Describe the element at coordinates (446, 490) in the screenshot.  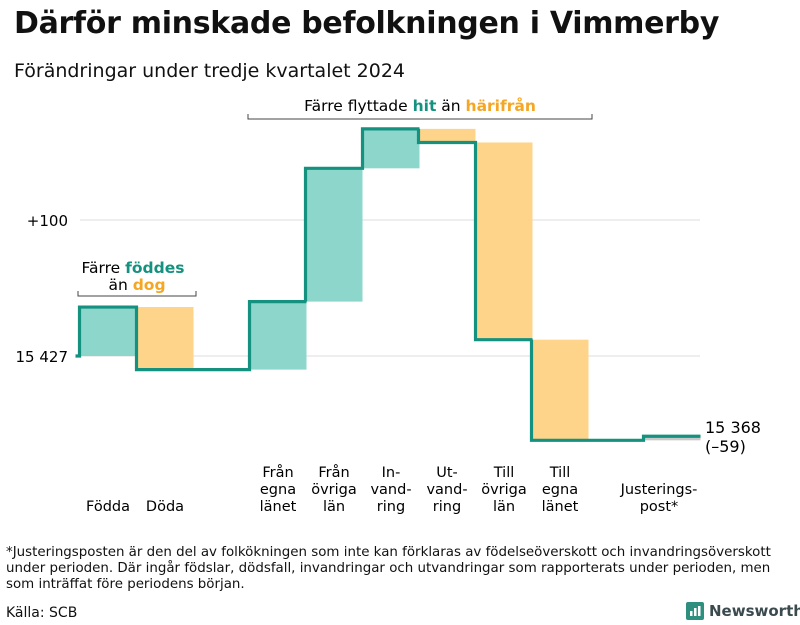
I see `x-tick-label: Ut-vand-ring` at that location.